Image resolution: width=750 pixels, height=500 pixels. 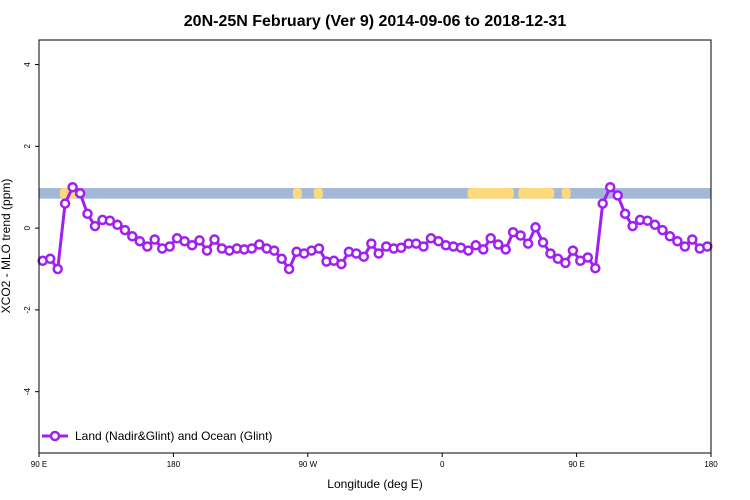 What do you see at coordinates (27, 392) in the screenshot?
I see `y-tick-label: -4` at bounding box center [27, 392].